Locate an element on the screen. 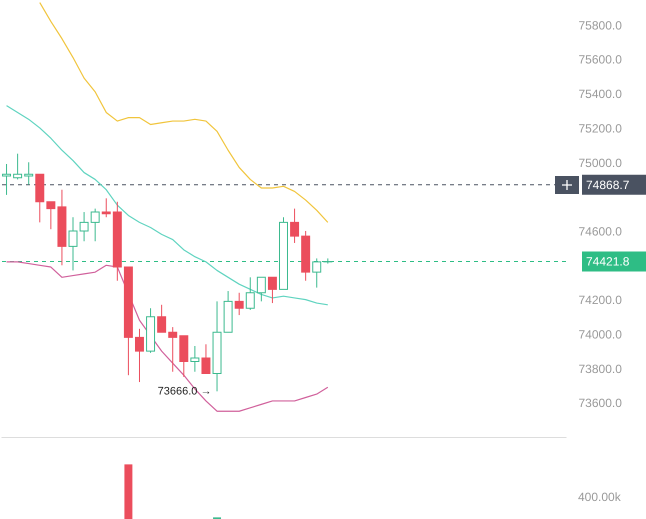 This screenshot has width=646, height=519. annotation: 73666.0 → is located at coordinates (185, 391).